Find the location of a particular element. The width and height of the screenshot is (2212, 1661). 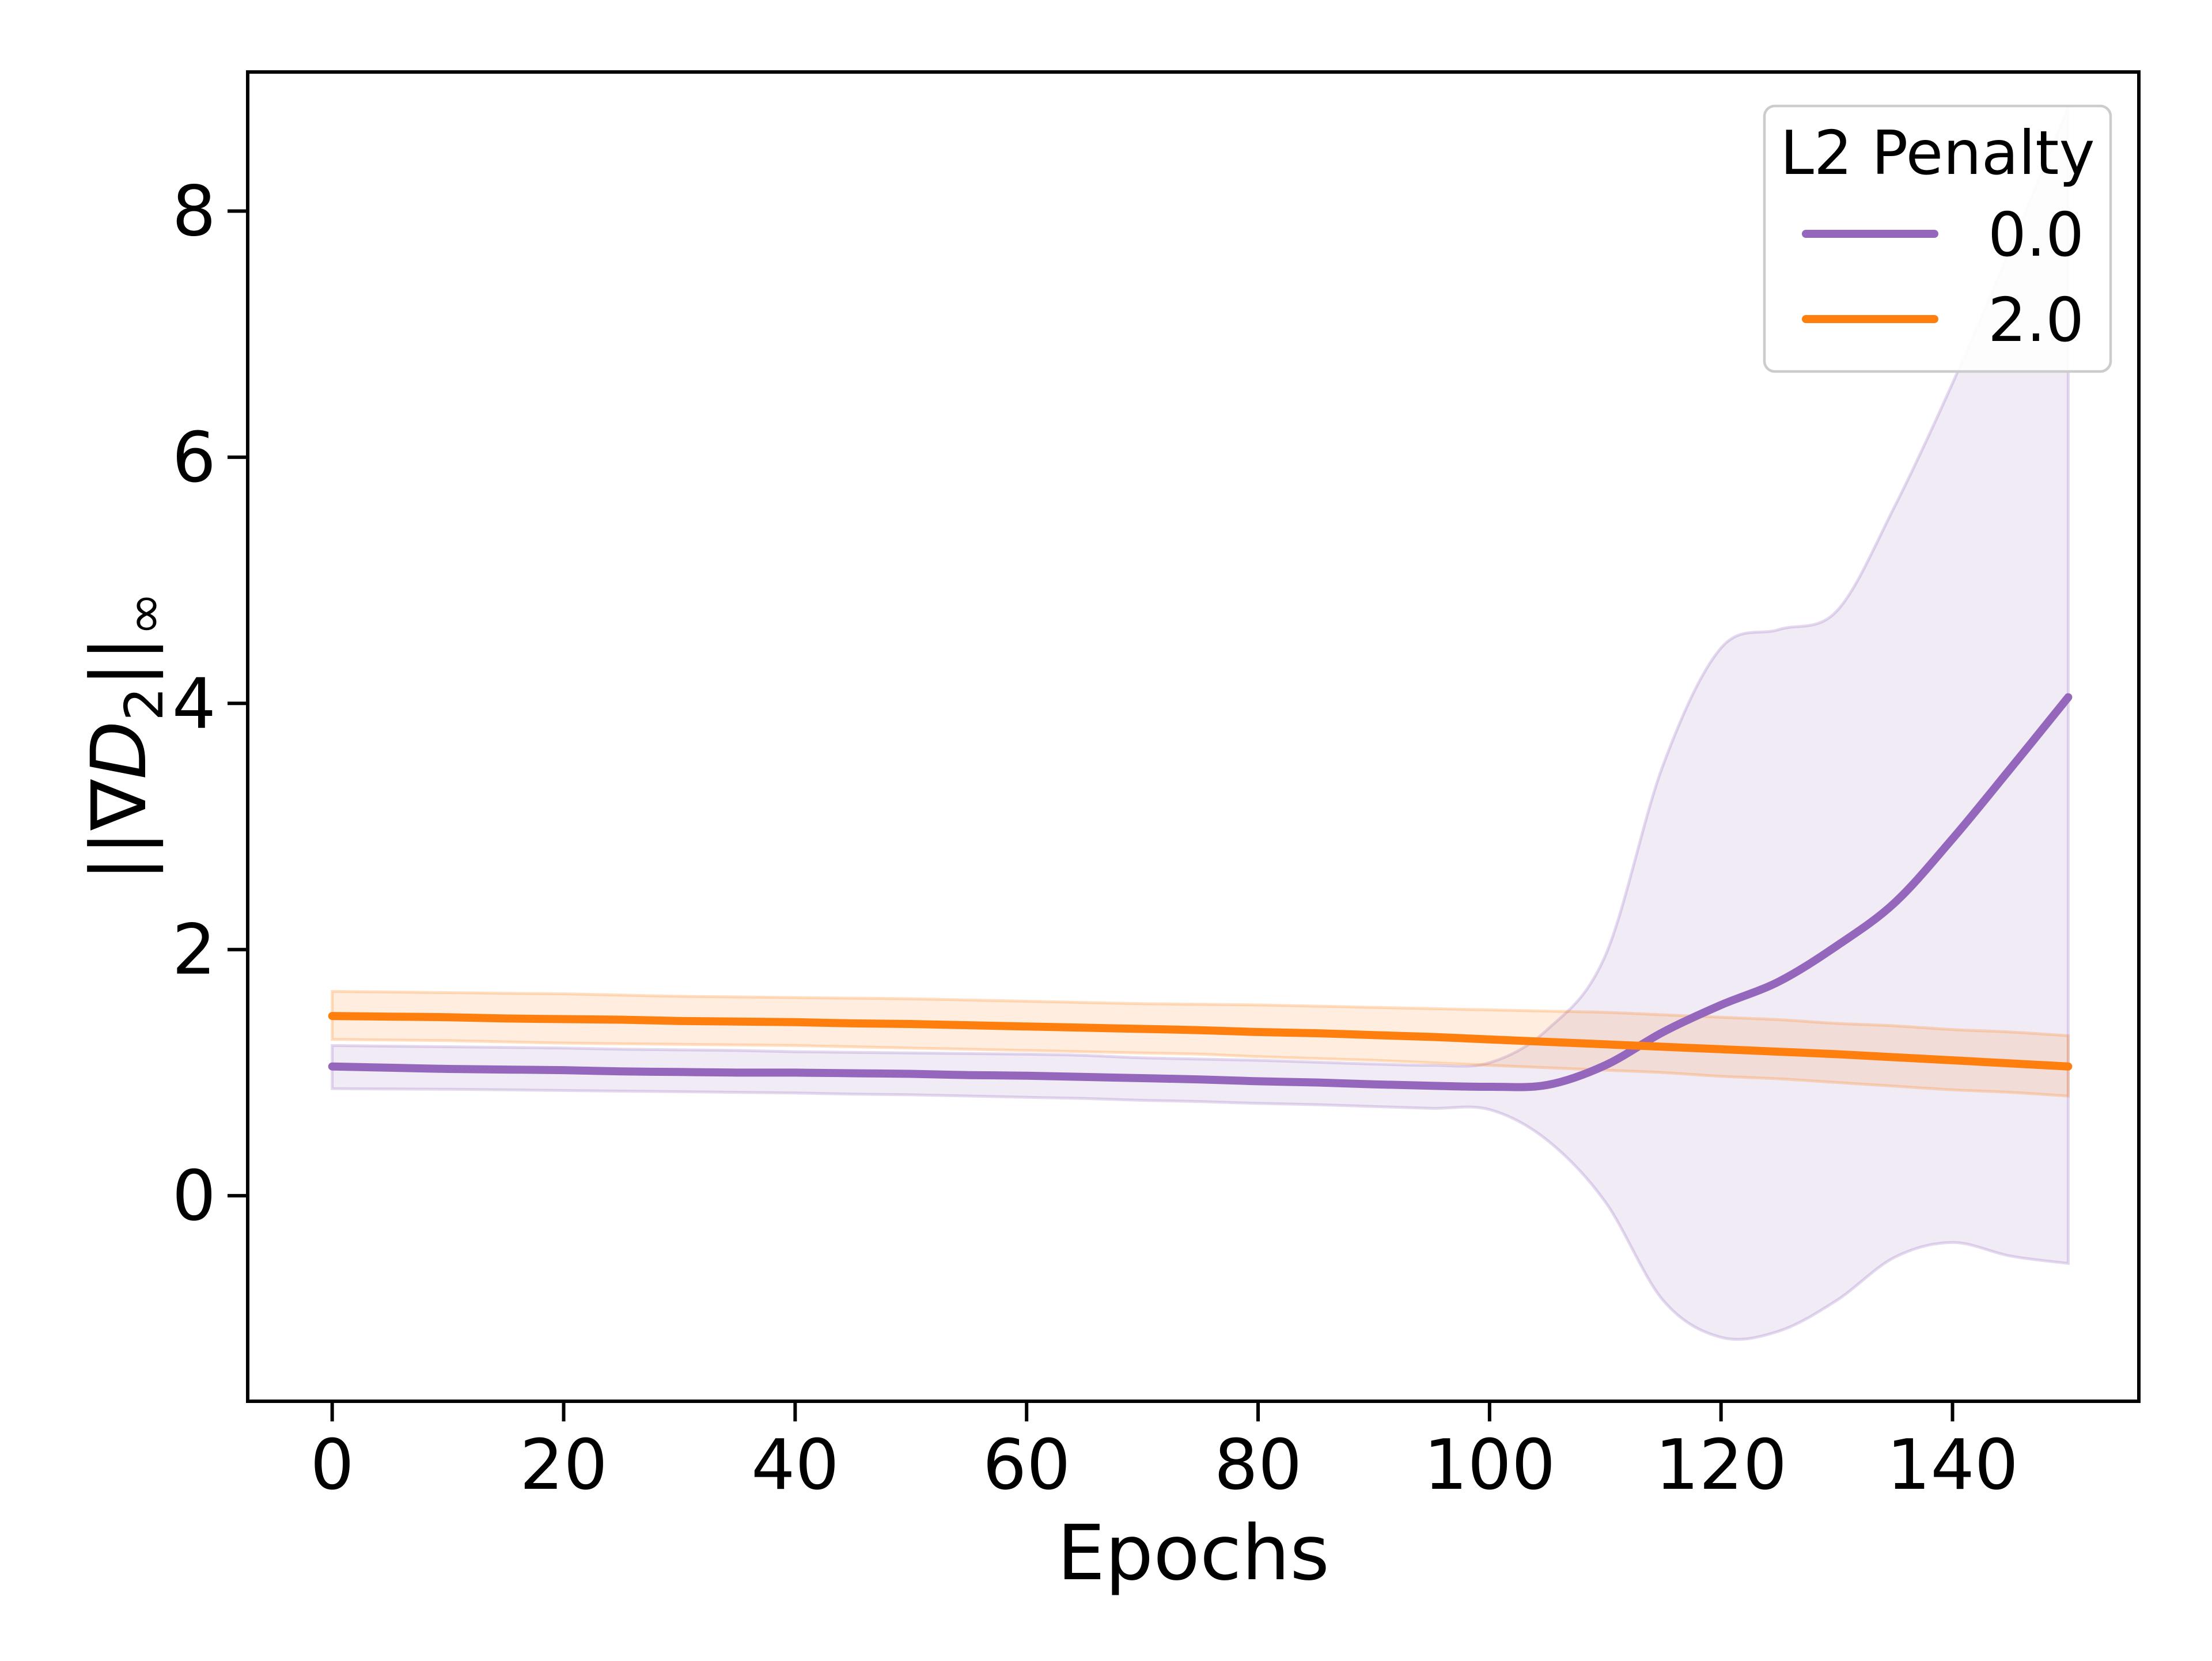

series-line-2.0 is located at coordinates (1200, 1041).